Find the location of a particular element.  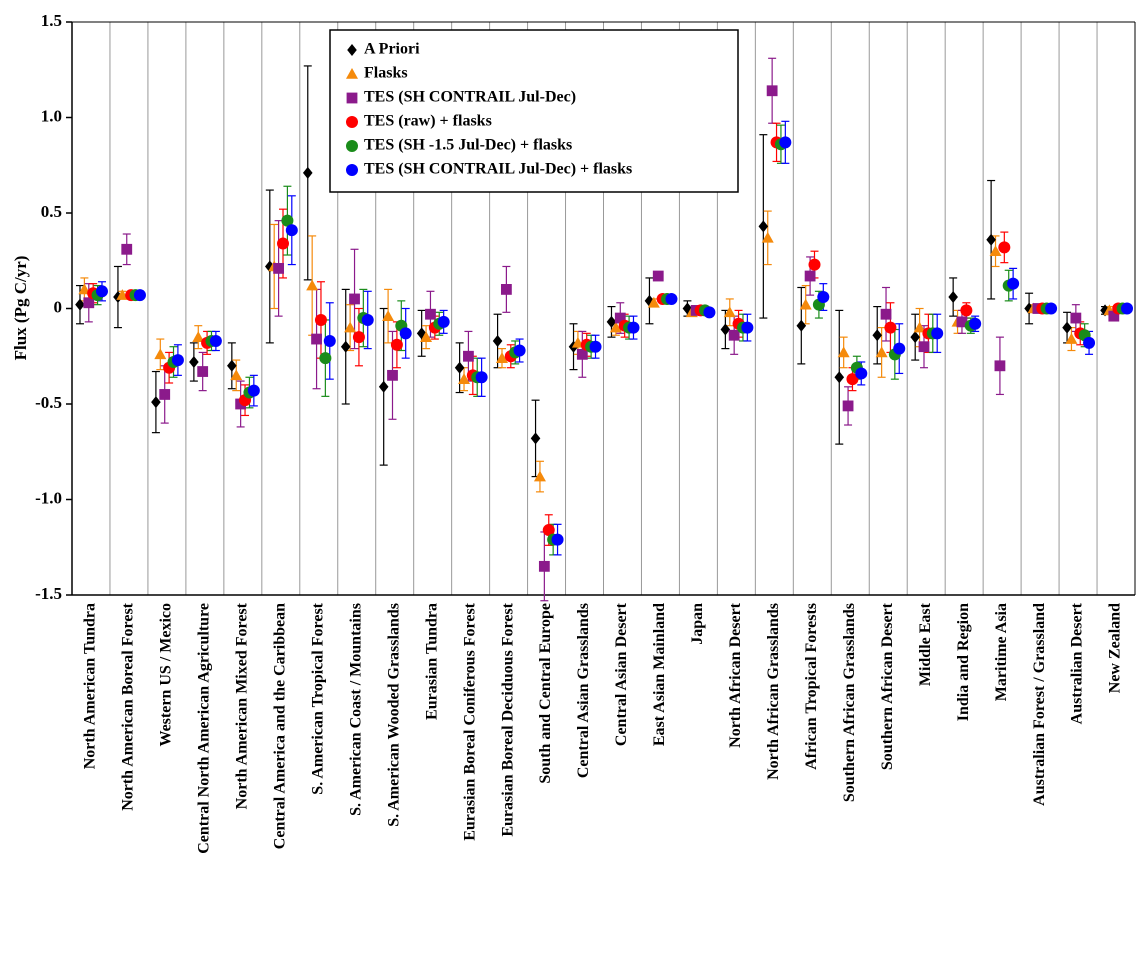

x-tick-label: Middle East is located at coordinates (925, 644).